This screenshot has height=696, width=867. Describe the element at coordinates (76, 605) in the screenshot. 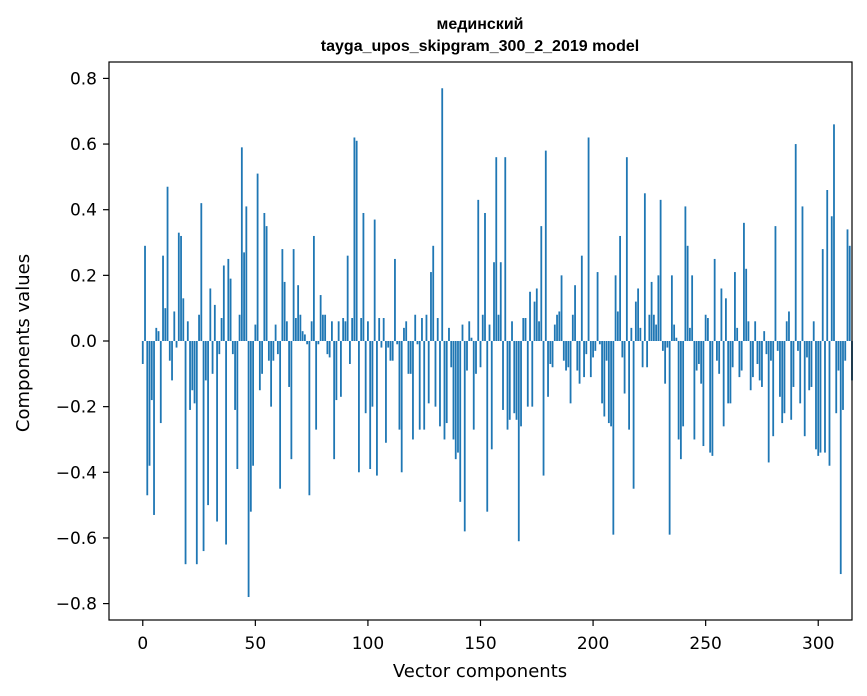

I see `y-tick-label: −0.8` at that location.